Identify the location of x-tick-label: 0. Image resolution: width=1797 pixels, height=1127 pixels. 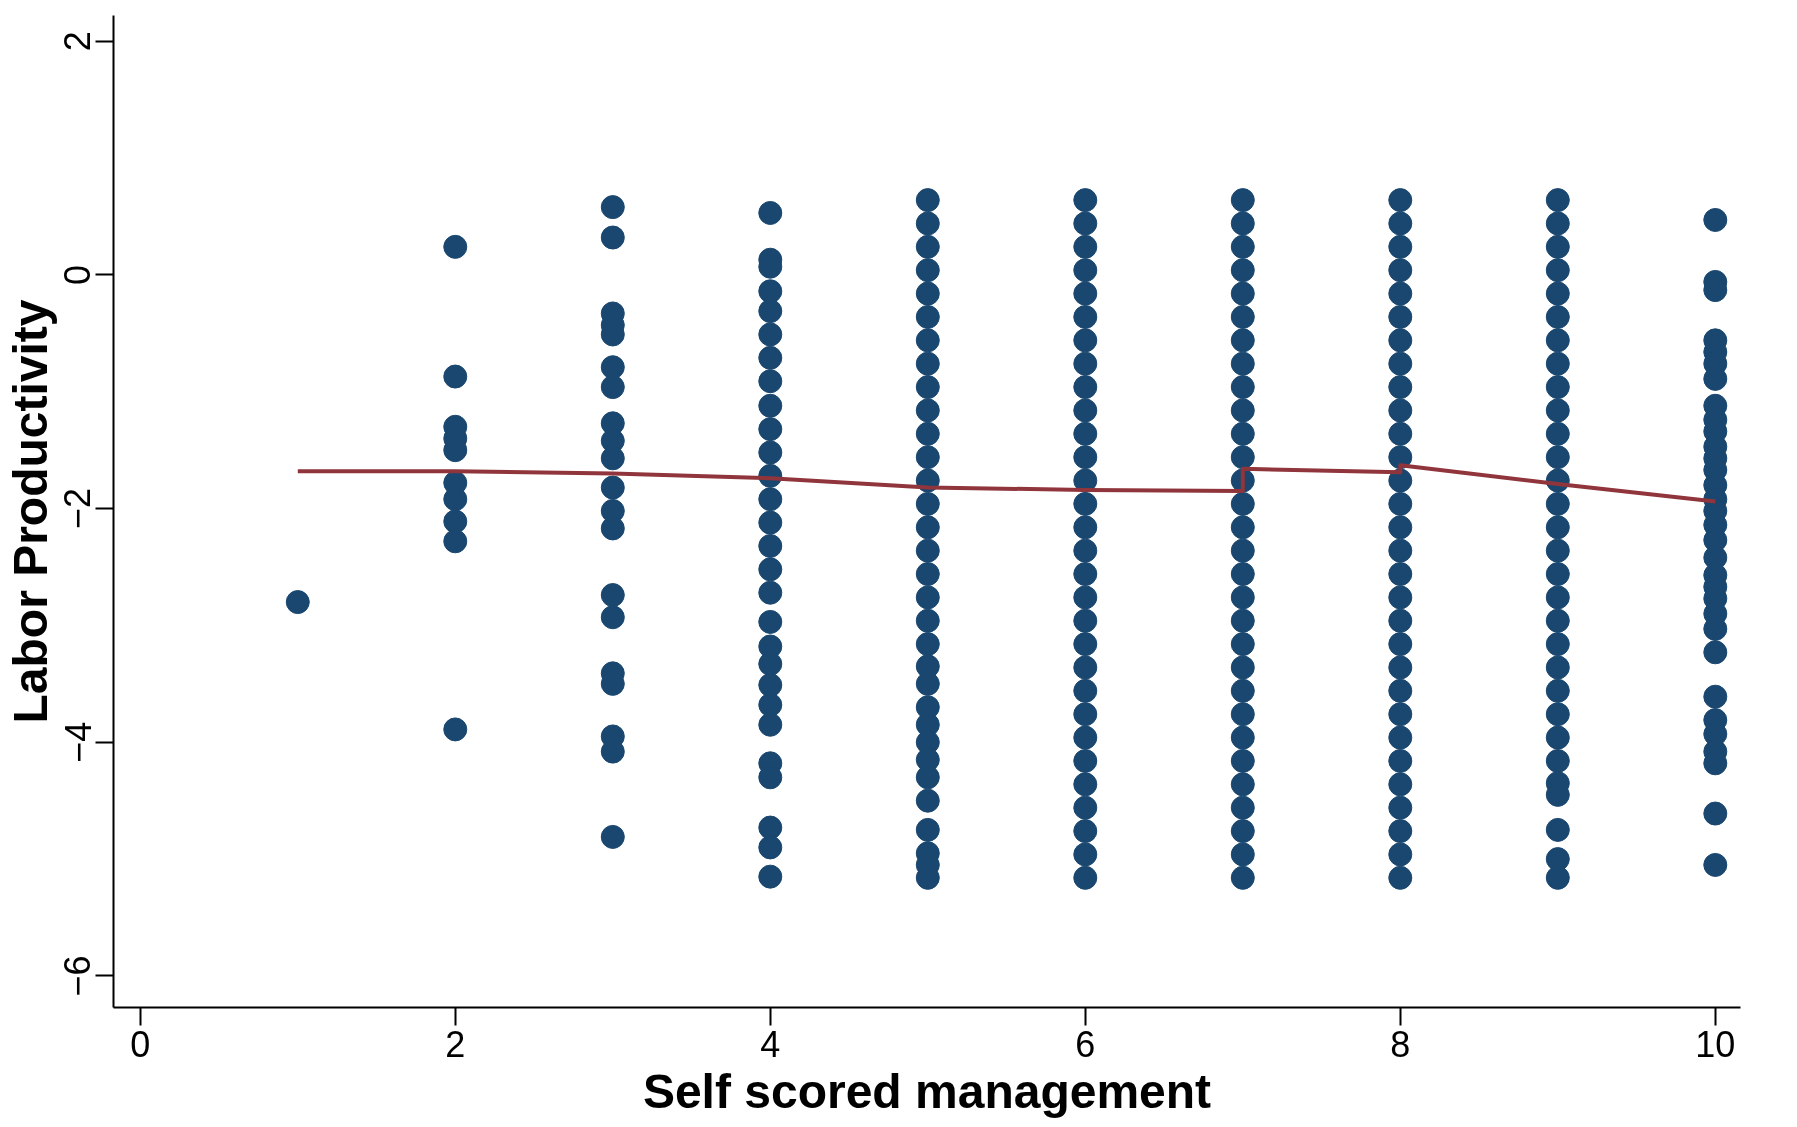
(140, 1044).